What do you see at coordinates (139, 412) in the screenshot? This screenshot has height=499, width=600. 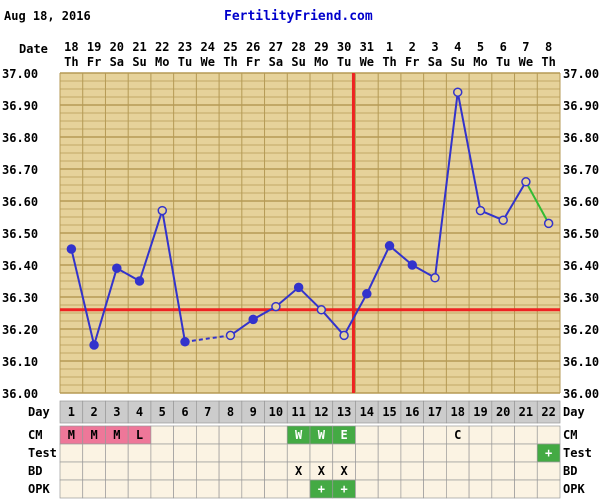 I see `day-cell-value: 4` at bounding box center [139, 412].